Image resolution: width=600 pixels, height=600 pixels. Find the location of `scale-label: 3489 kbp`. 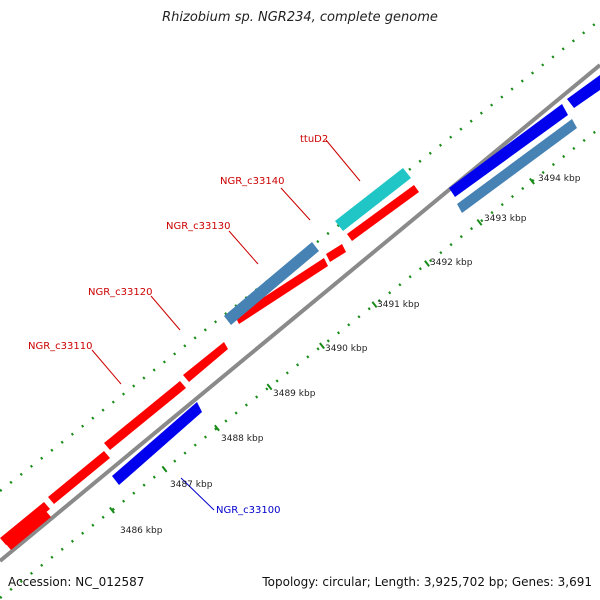

scale-label: 3489 kbp is located at coordinates (294, 394).